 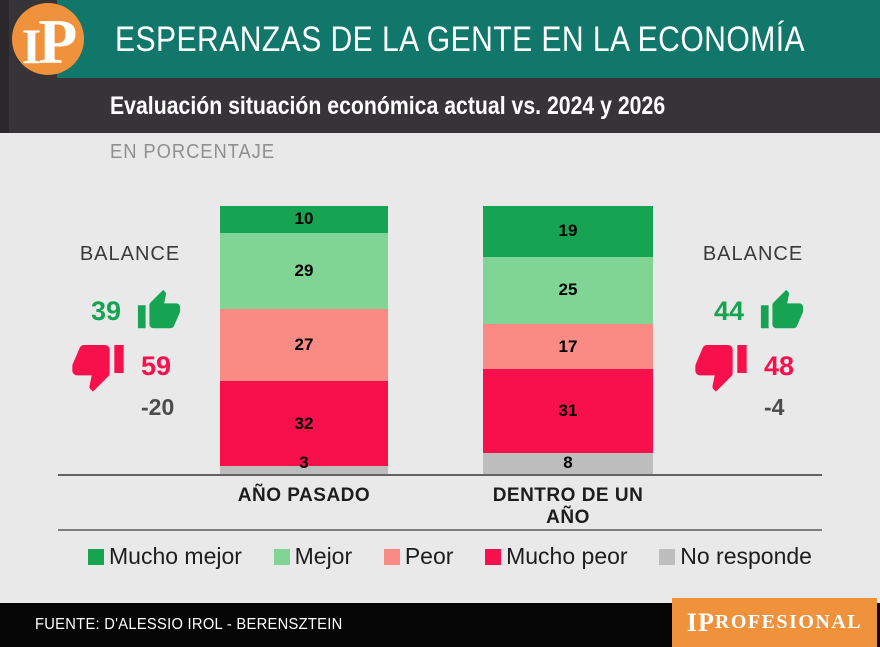 I want to click on legend-label: Peor, so click(x=429, y=556).